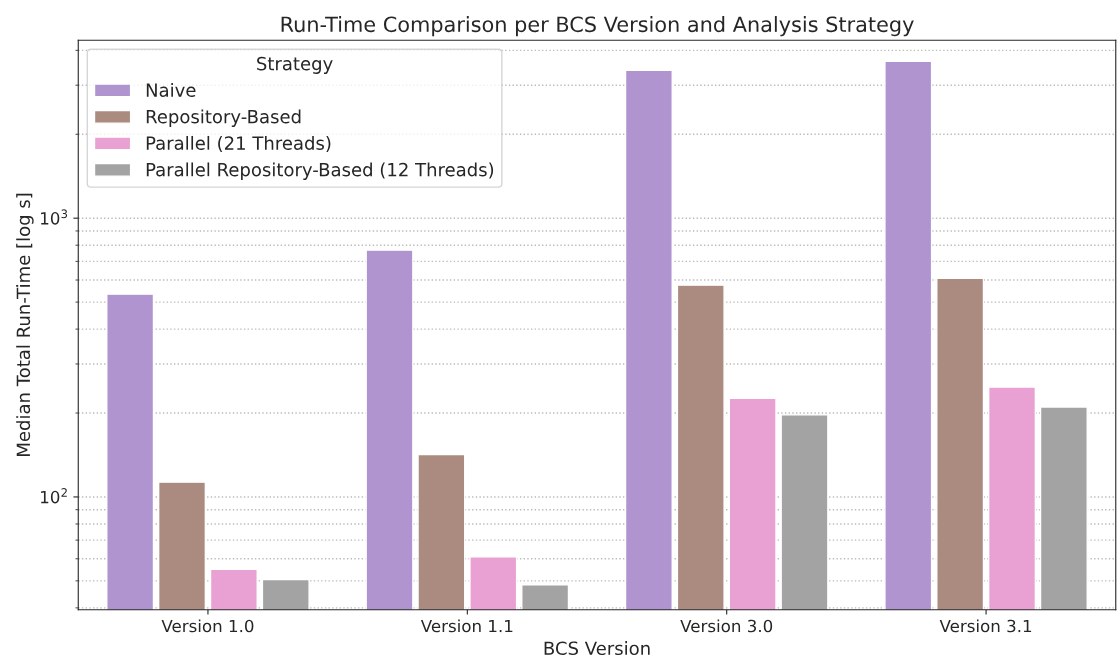 Image resolution: width=1118 pixels, height=670 pixels. What do you see at coordinates (726, 626) in the screenshot?
I see `x-tick-label: Version 3.0` at bounding box center [726, 626].